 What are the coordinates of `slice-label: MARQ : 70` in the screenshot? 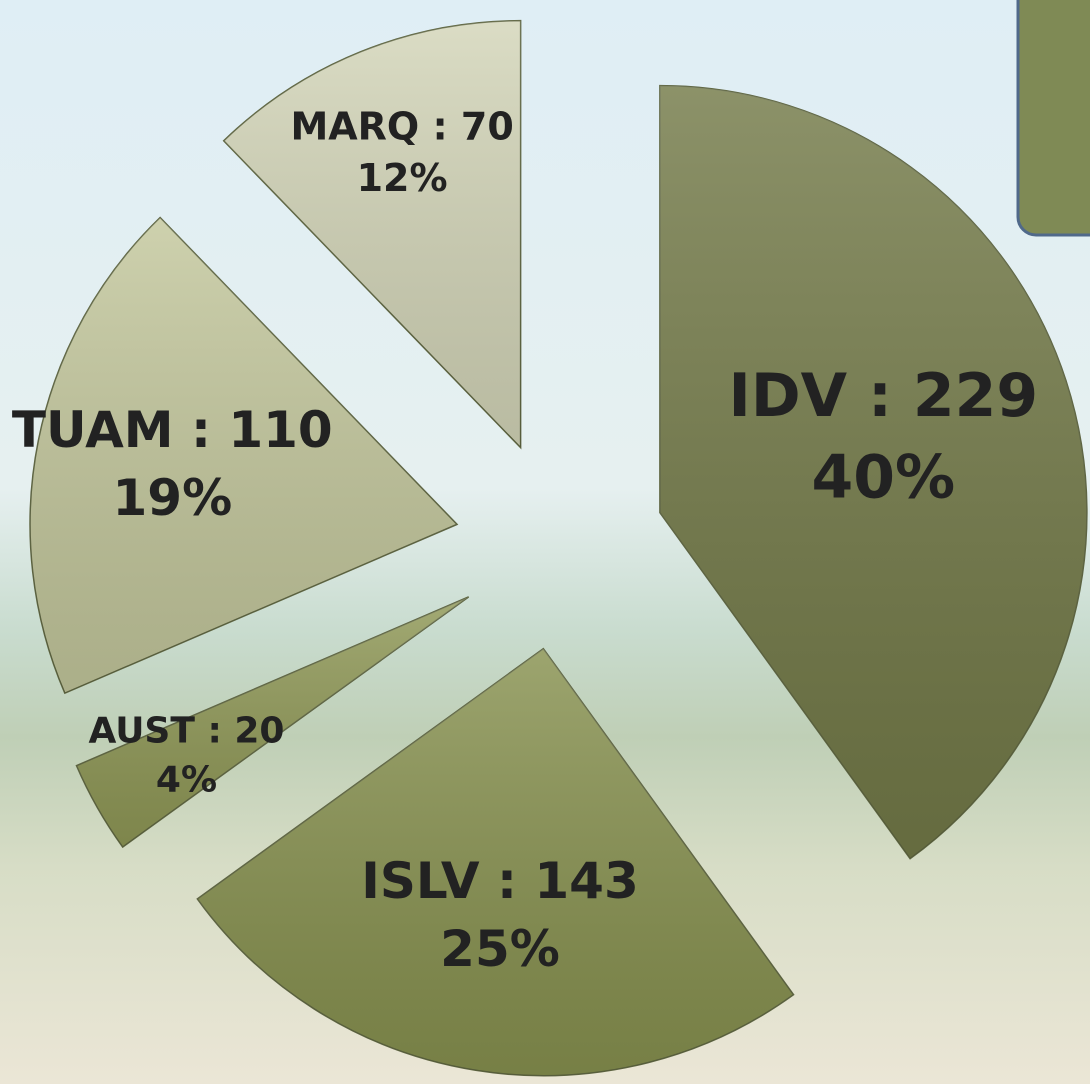 It's located at (401, 126).